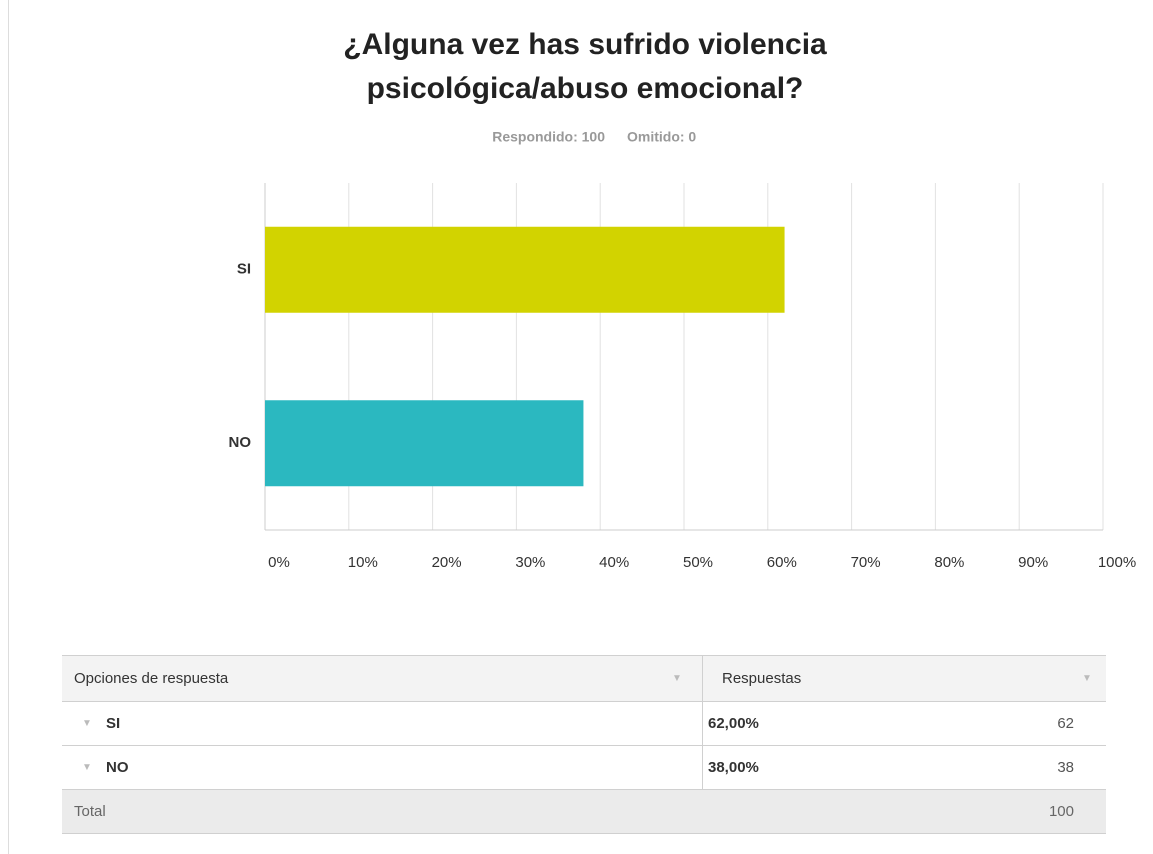 This screenshot has height=854, width=1153. I want to click on table-row: ▼ NO 38,00% 38, so click(584, 768).